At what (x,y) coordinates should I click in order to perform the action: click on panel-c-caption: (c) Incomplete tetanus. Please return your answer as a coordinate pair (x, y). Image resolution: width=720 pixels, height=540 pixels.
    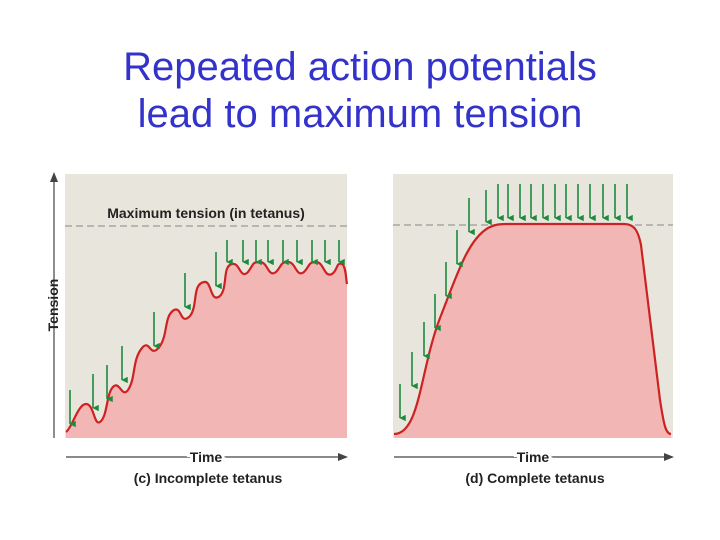
    Looking at the image, I should click on (208, 478).